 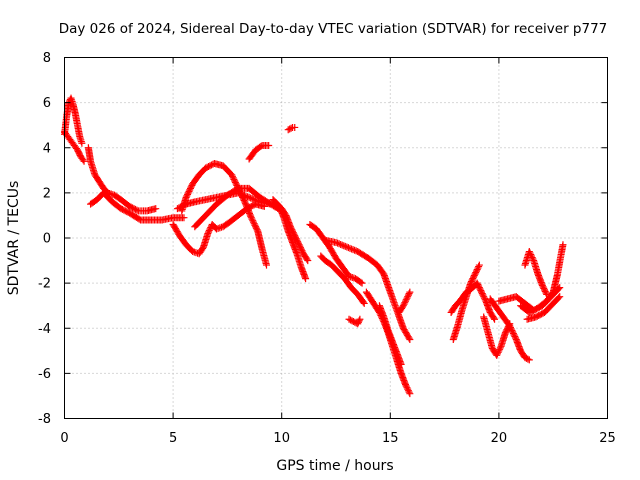 I want to click on x-tick-label: 15, so click(x=390, y=438).